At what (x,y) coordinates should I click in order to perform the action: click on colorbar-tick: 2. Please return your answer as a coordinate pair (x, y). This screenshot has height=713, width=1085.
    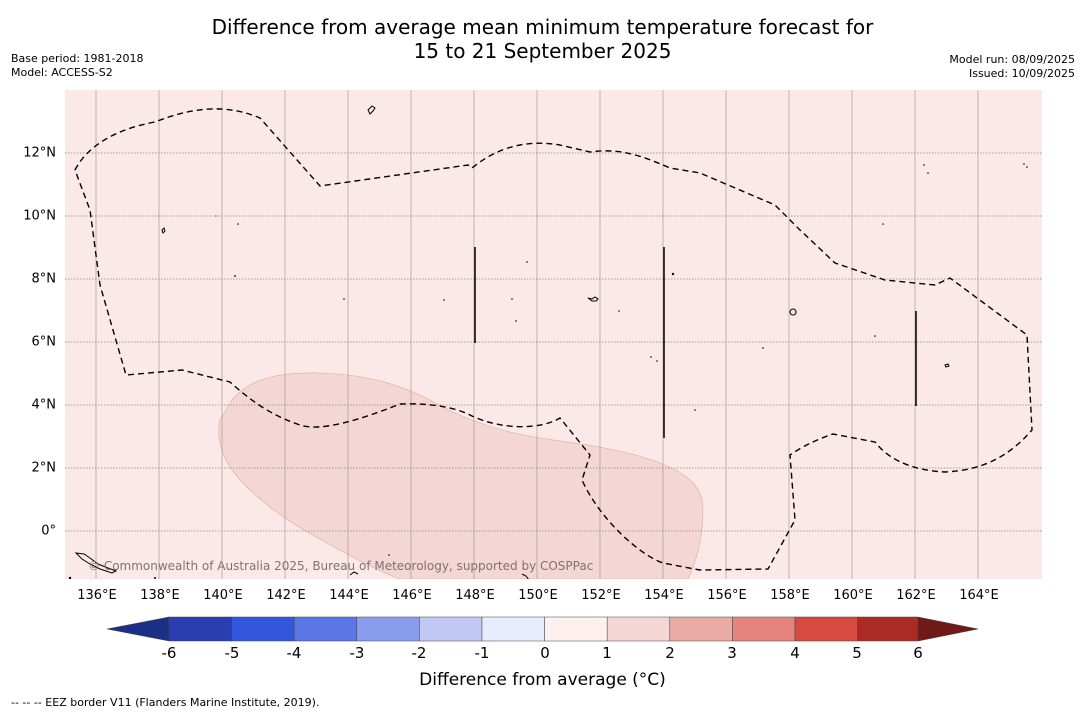
    Looking at the image, I should click on (670, 653).